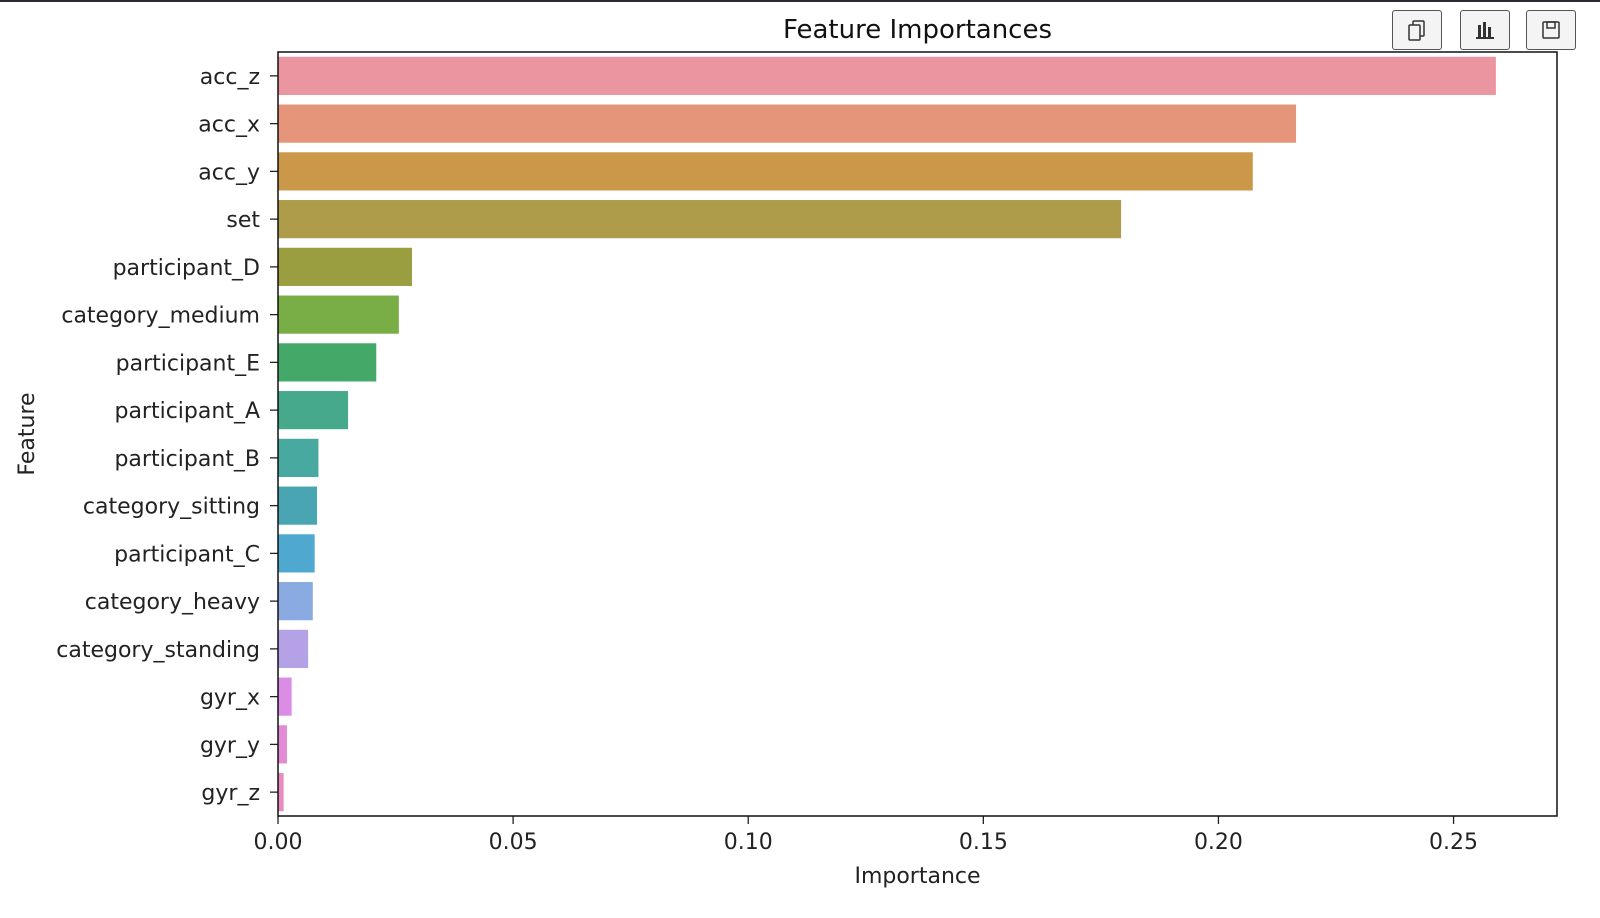 This screenshot has height=918, width=1600. Describe the element at coordinates (187, 459) in the screenshot. I see `y-tick-label: participant_B` at that location.